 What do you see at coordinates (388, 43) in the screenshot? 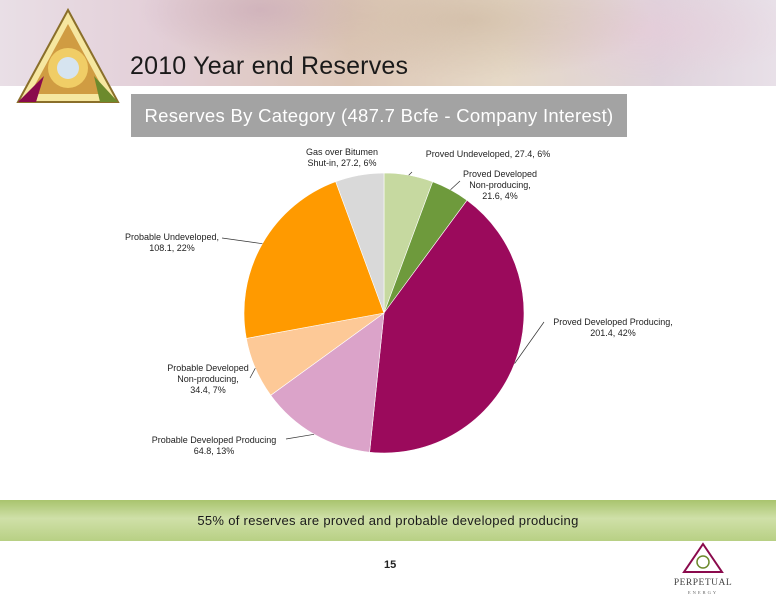
I see `header-swirl-decoration` at bounding box center [388, 43].